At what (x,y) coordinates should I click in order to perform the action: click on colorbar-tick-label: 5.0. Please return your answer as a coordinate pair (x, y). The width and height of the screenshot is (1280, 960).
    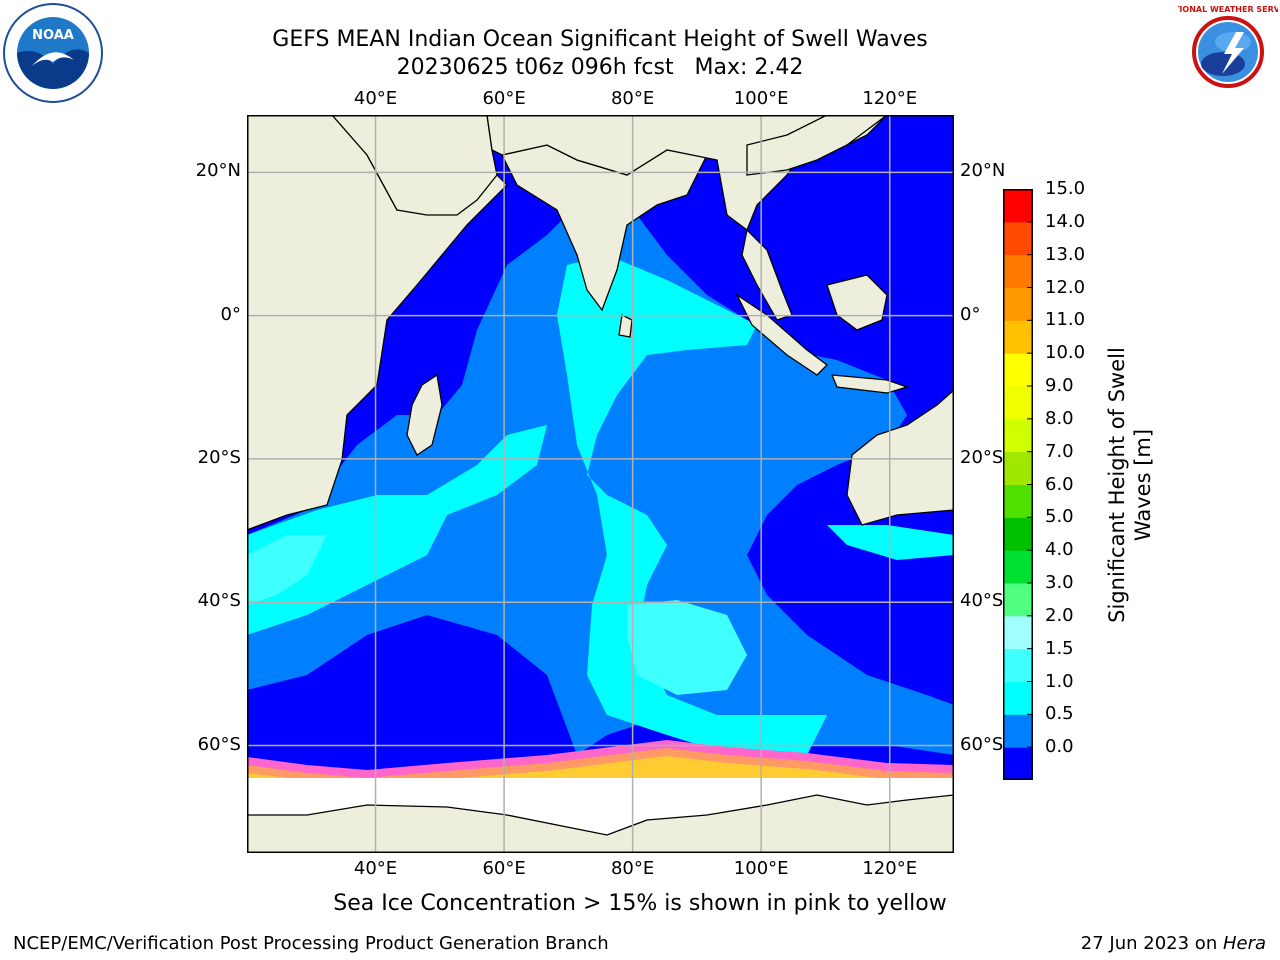
    Looking at the image, I should click on (1059, 517).